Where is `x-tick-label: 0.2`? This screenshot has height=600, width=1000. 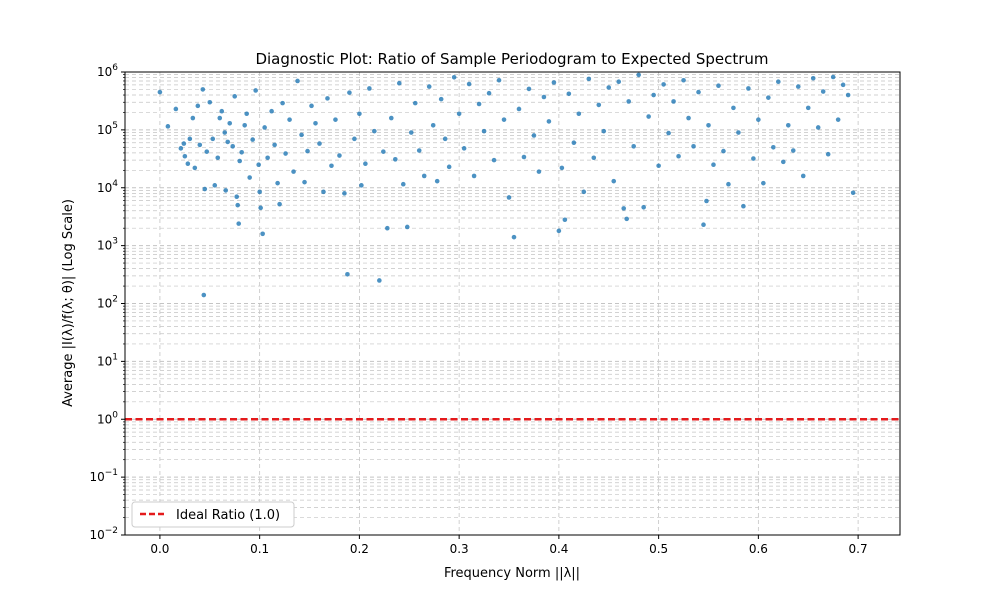
x-tick-label: 0.2 is located at coordinates (359, 549).